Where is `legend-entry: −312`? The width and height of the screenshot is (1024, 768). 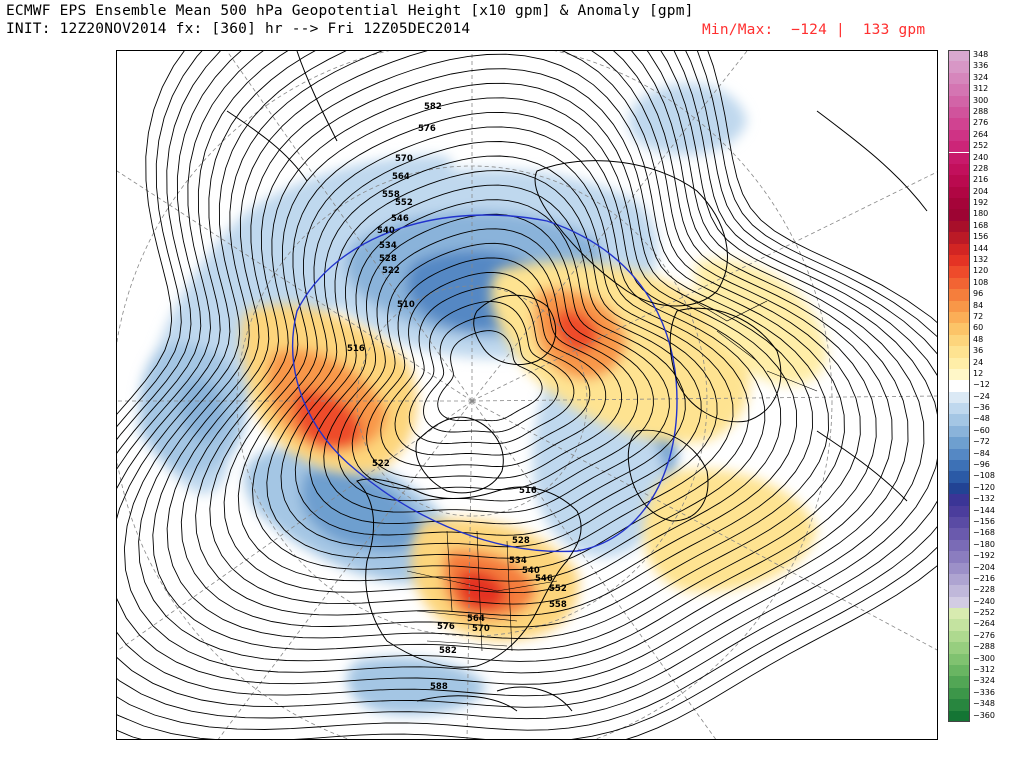 legend-entry: −312 is located at coordinates (986, 671).